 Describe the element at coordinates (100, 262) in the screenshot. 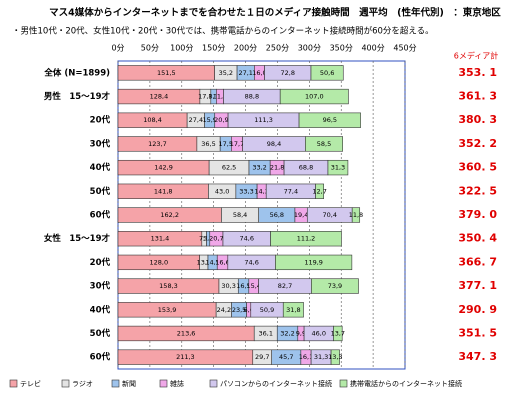

I see `category-label: 20代` at that location.